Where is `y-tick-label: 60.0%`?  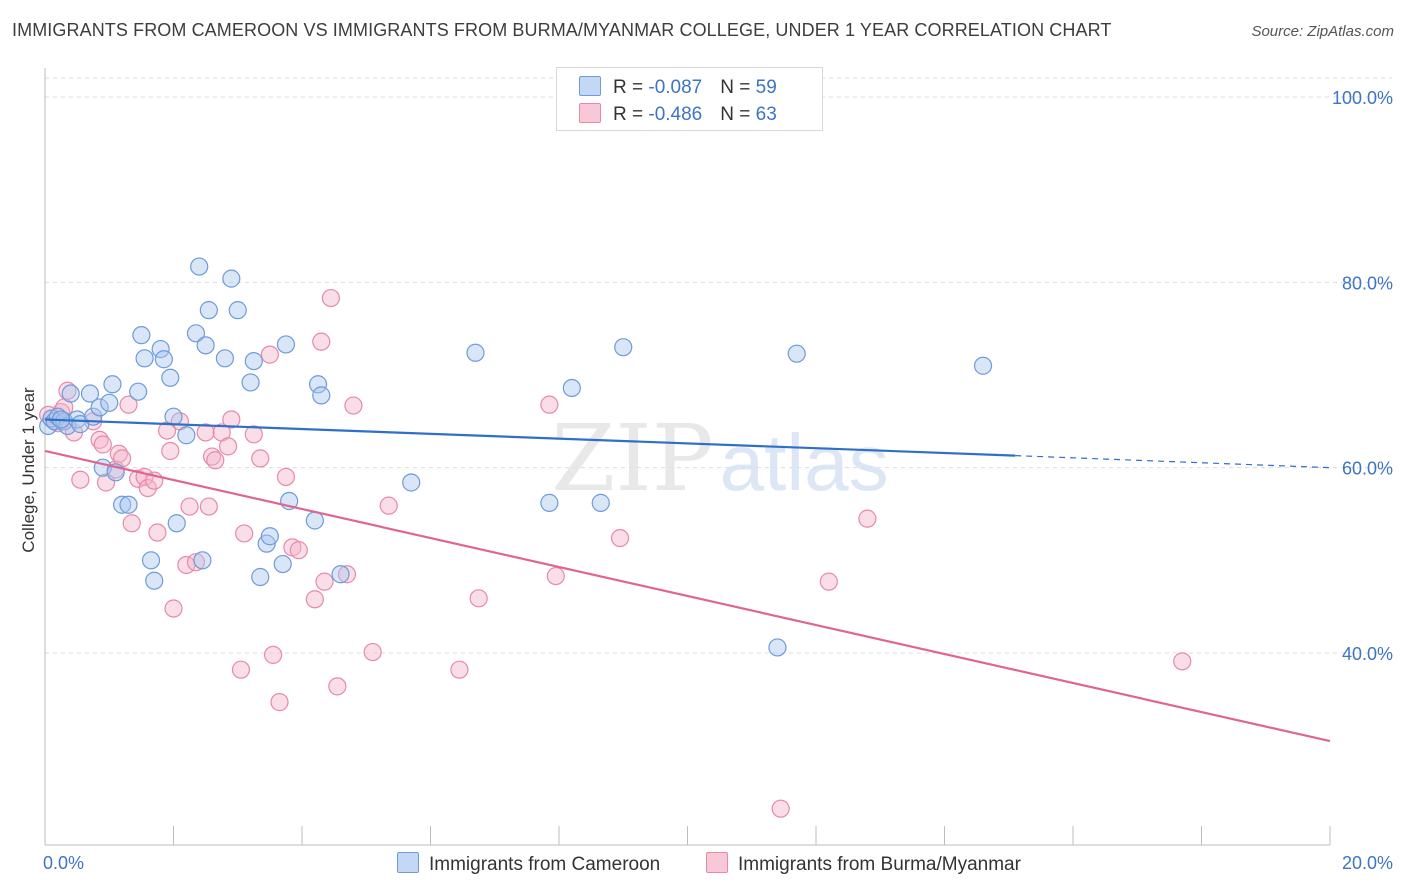 y-tick-label: 60.0% is located at coordinates (1367, 469).